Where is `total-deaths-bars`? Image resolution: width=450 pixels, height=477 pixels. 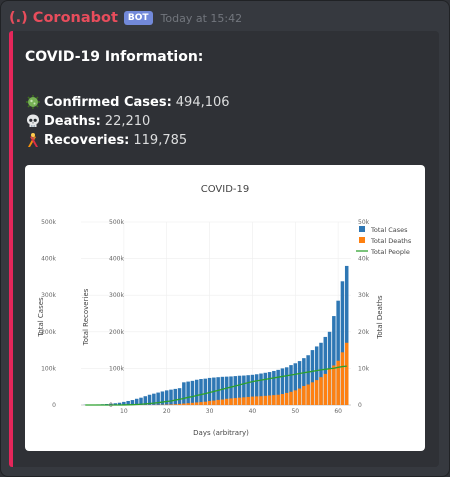 total-deaths-bars is located at coordinates (216, 373).